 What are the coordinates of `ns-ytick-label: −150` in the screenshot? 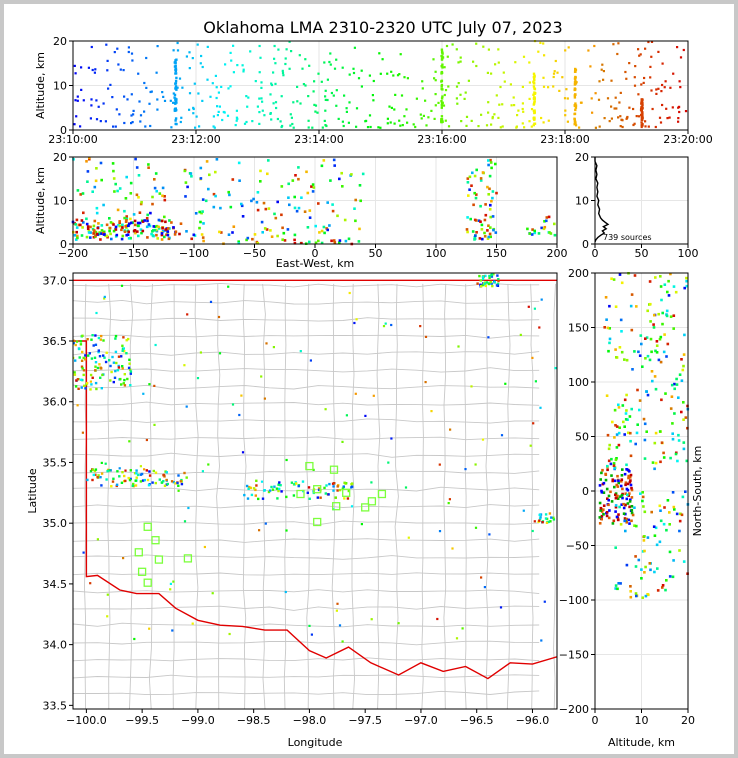 It's located at (574, 655).